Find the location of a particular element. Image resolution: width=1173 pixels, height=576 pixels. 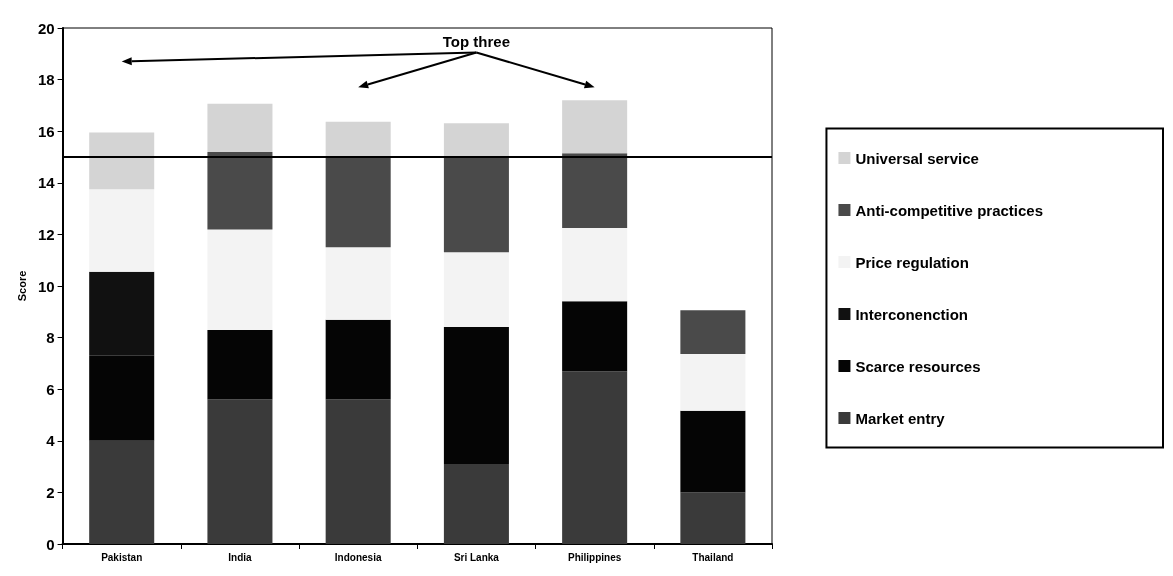

y-axis-title: Score is located at coordinates (21, 286).